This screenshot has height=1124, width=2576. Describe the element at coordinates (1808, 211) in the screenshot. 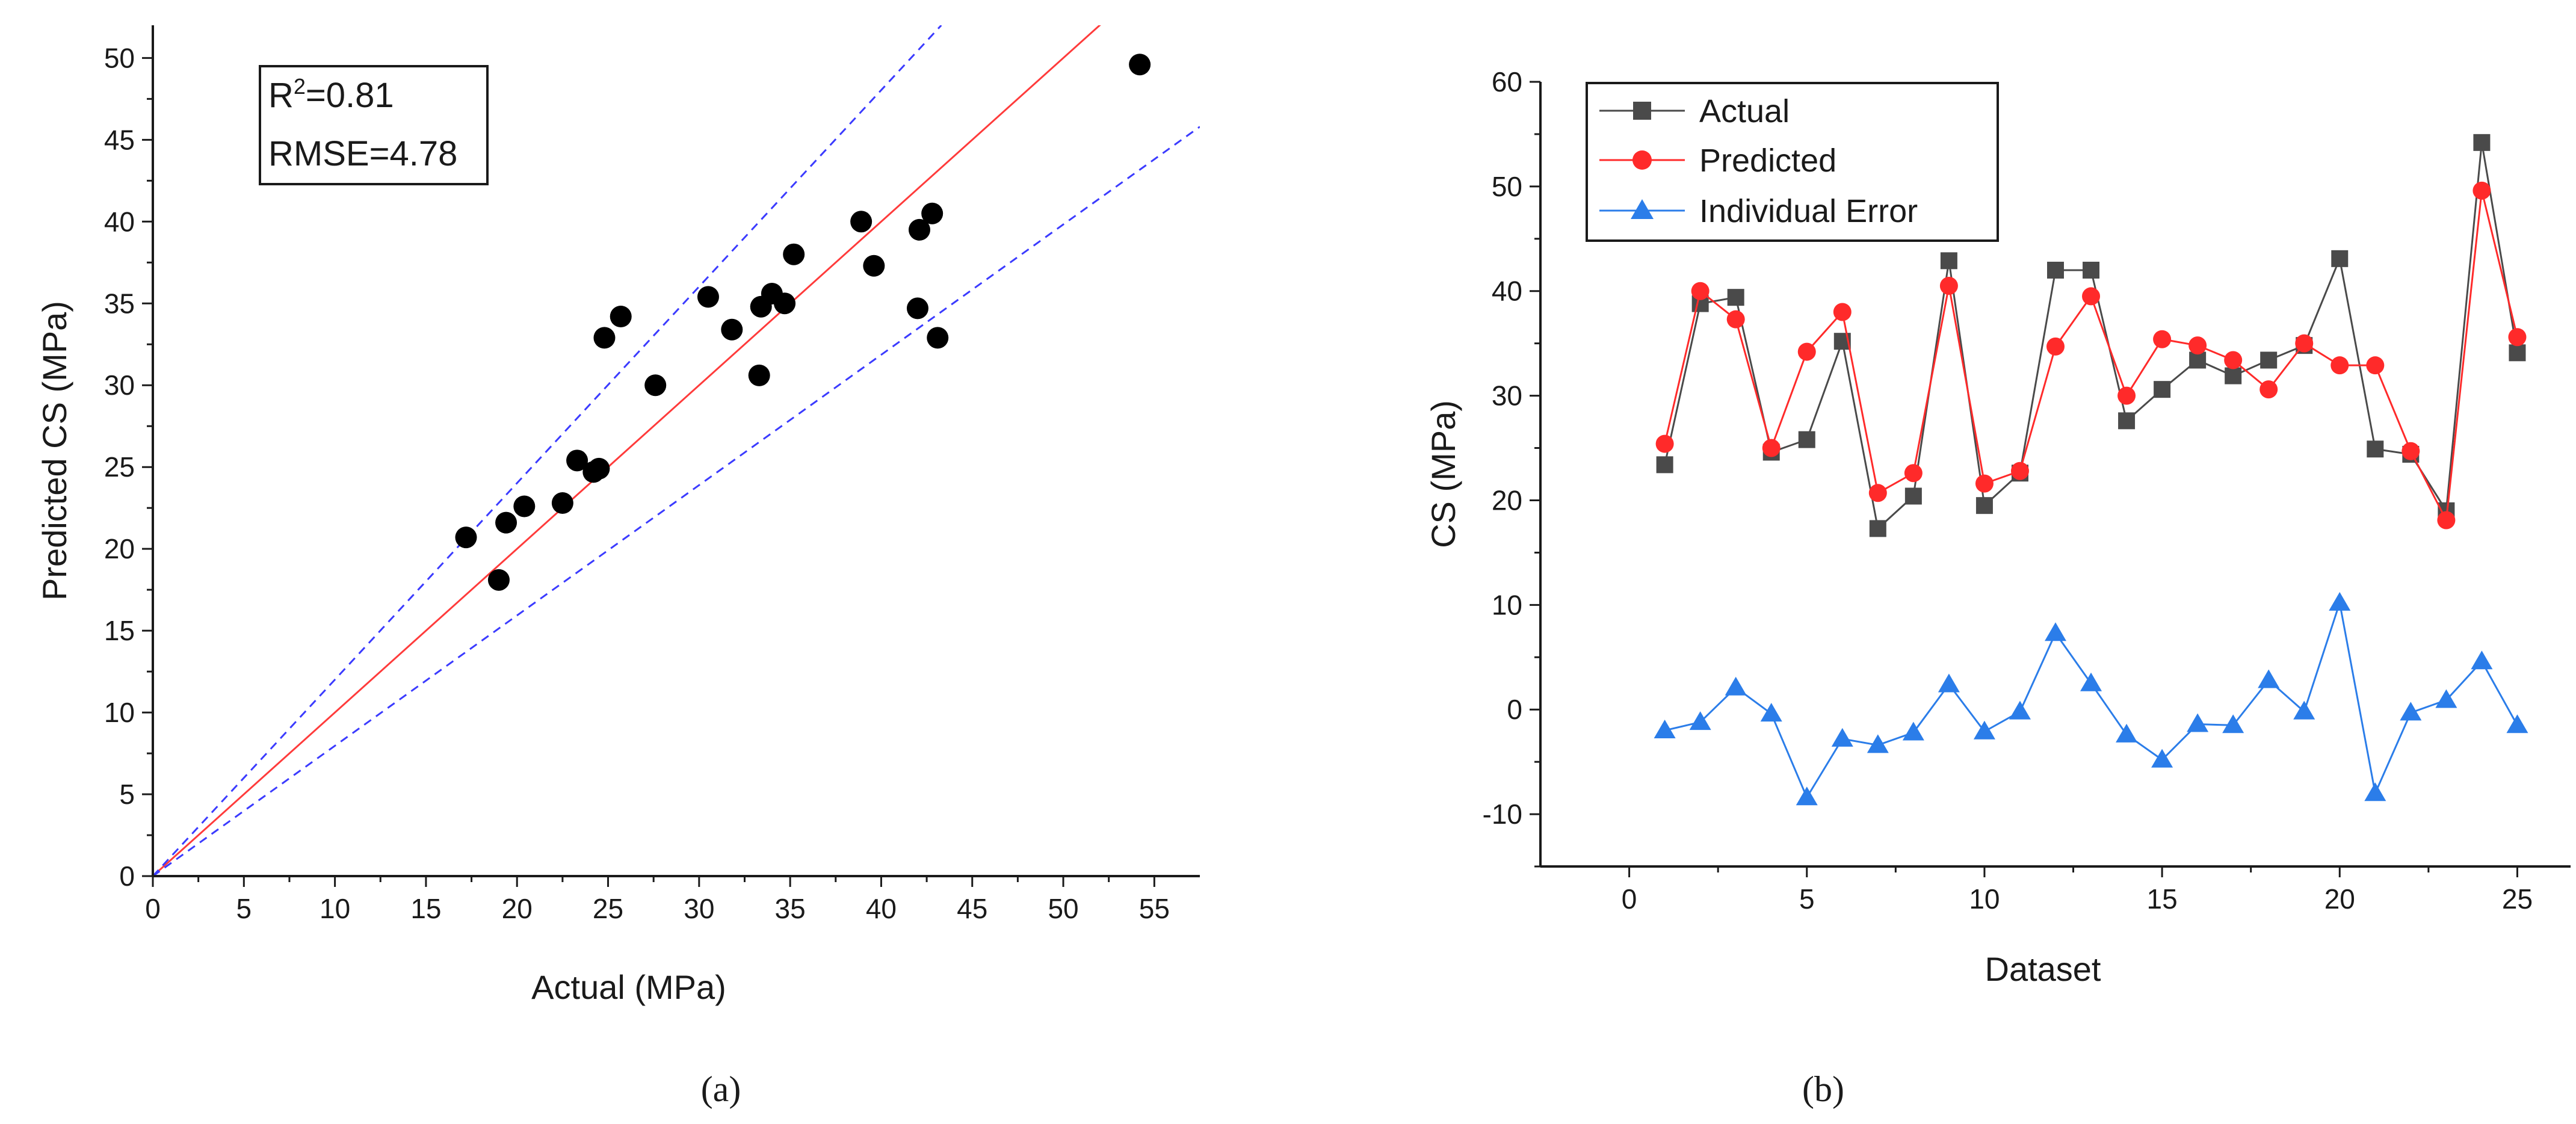

I see `legend-label-individual-error: Individual Error` at that location.